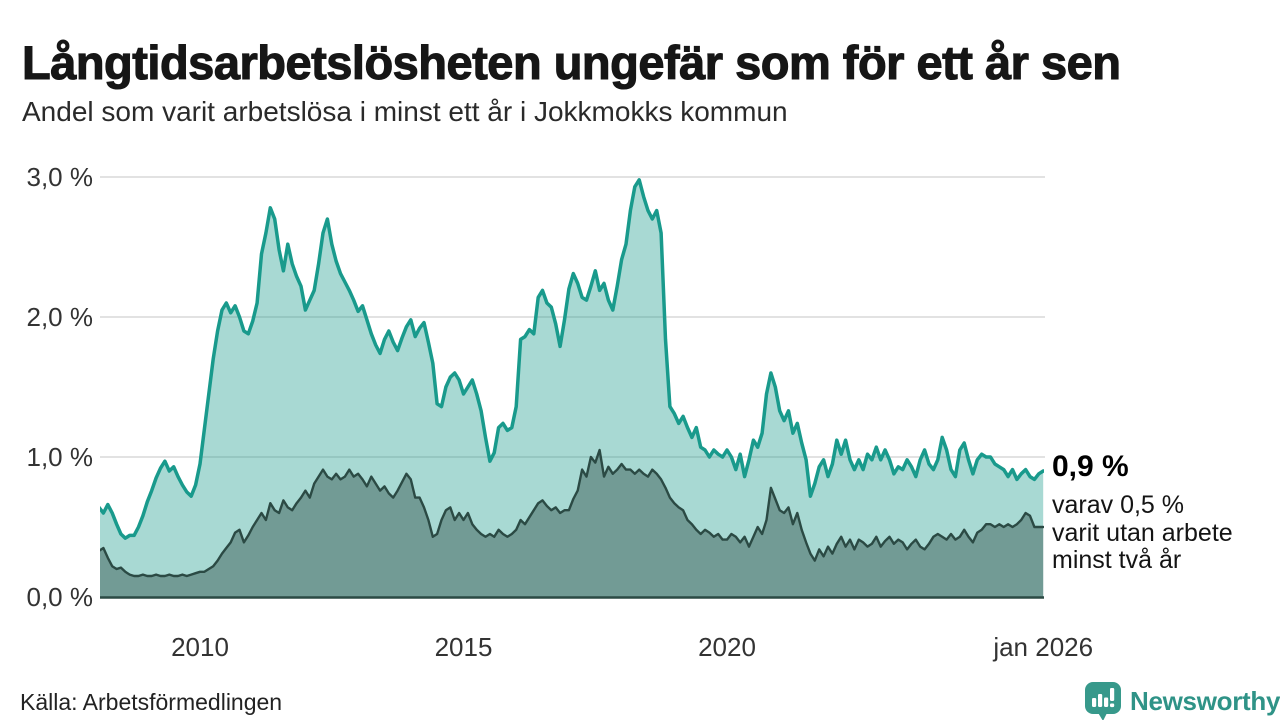  Describe the element at coordinates (60, 457) in the screenshot. I see `y-tick-label: 1,0 %` at that location.